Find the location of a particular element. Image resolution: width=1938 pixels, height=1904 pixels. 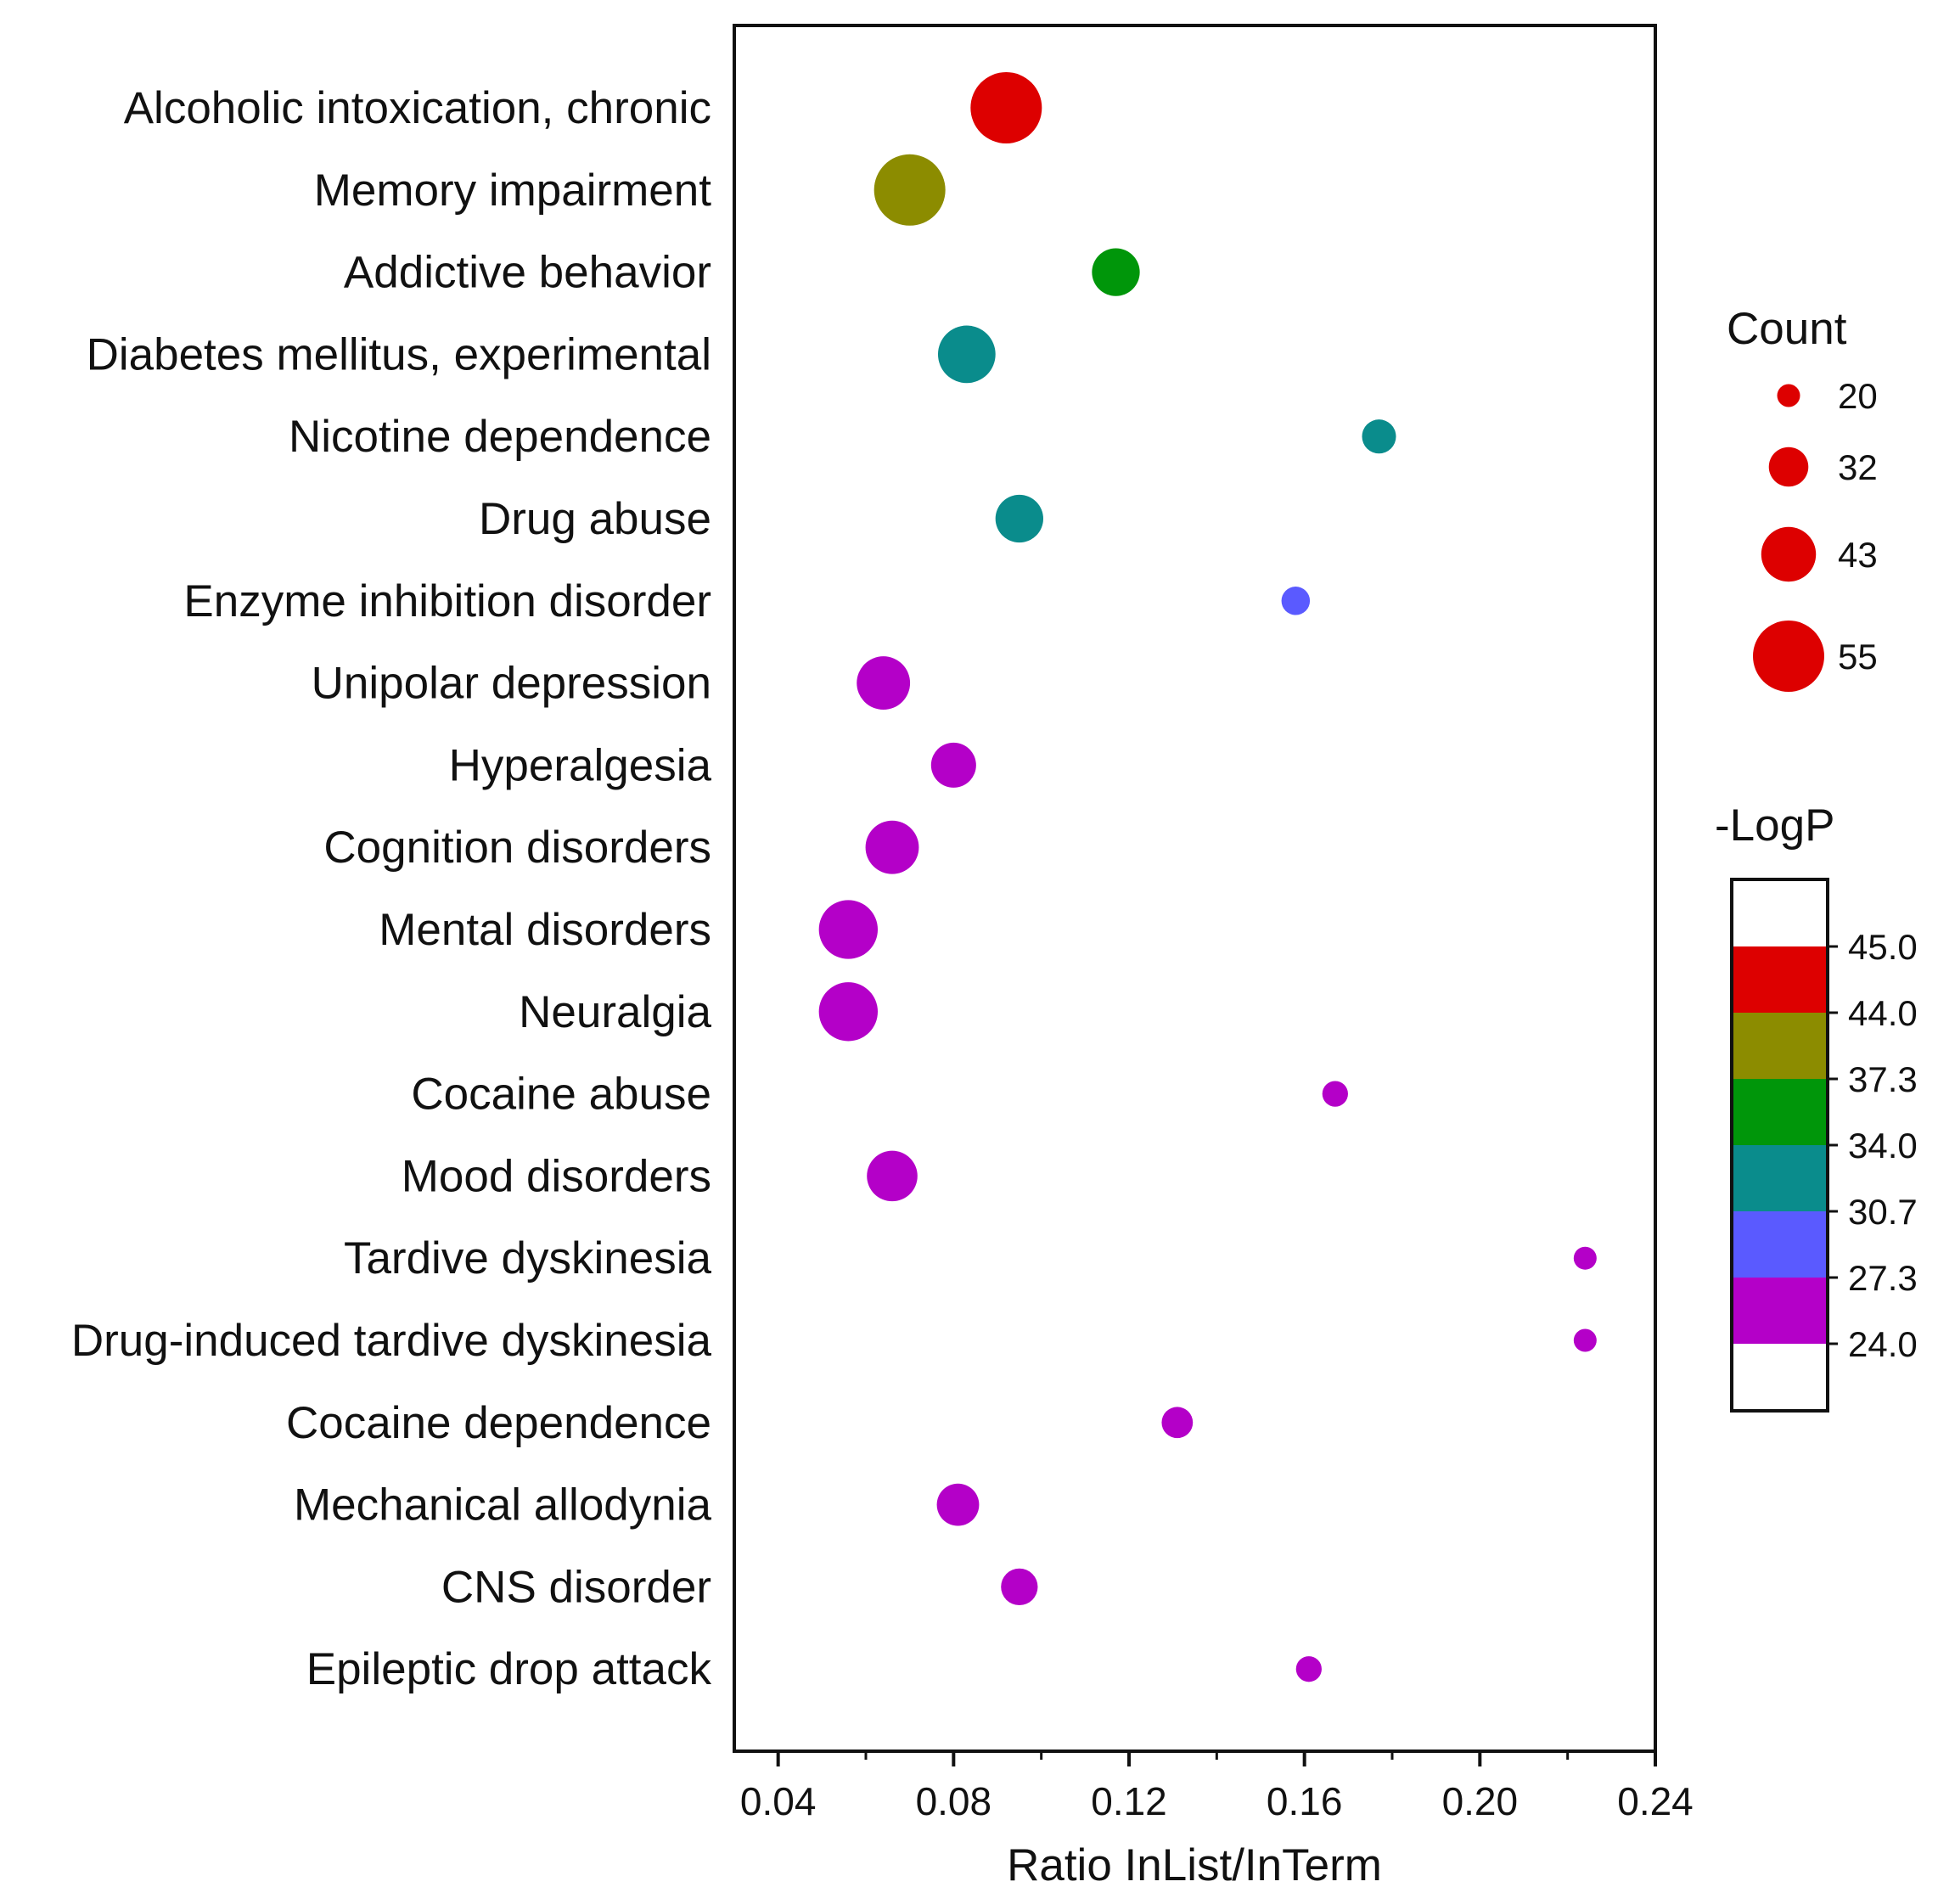

color-legend: -LogP 45.0 44.0 37.3 34.0 30.7 27.3 24.0 is located at coordinates (1817, 1106).